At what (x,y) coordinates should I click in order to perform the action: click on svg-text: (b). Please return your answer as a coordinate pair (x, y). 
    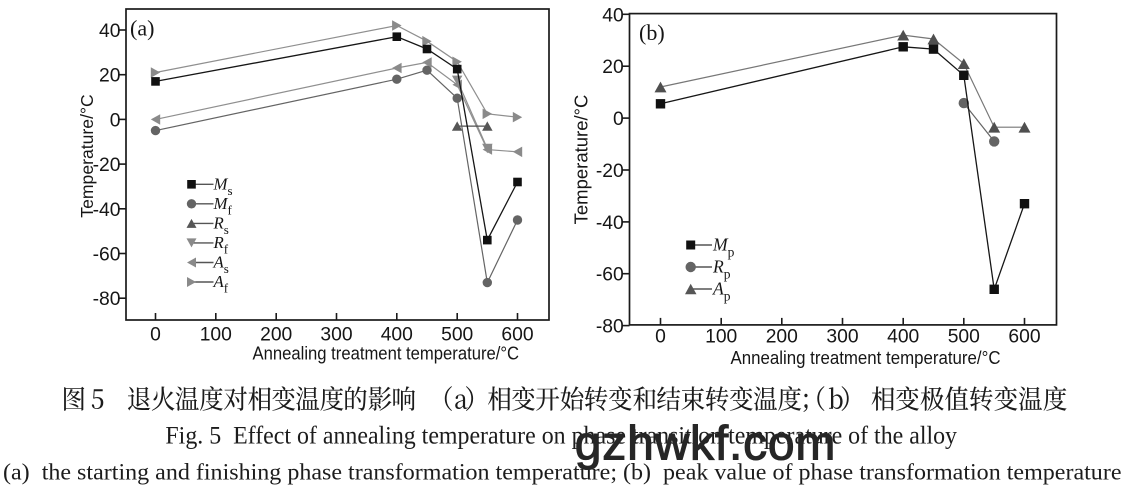
    Looking at the image, I should click on (652, 32).